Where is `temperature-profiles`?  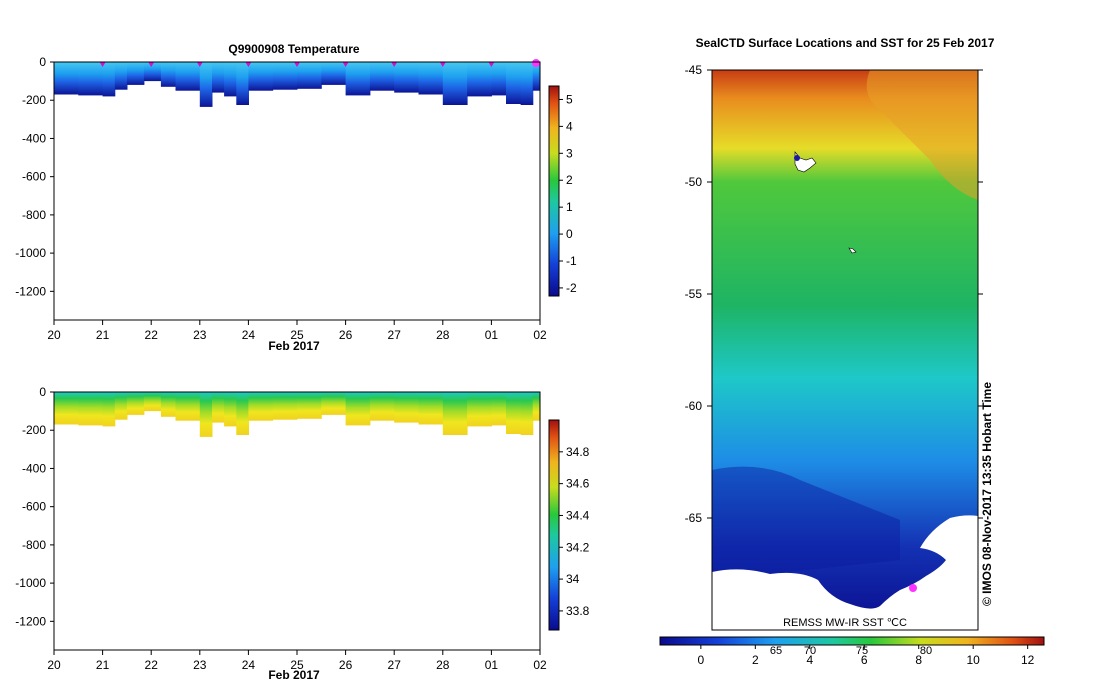
temperature-profiles is located at coordinates (297, 84).